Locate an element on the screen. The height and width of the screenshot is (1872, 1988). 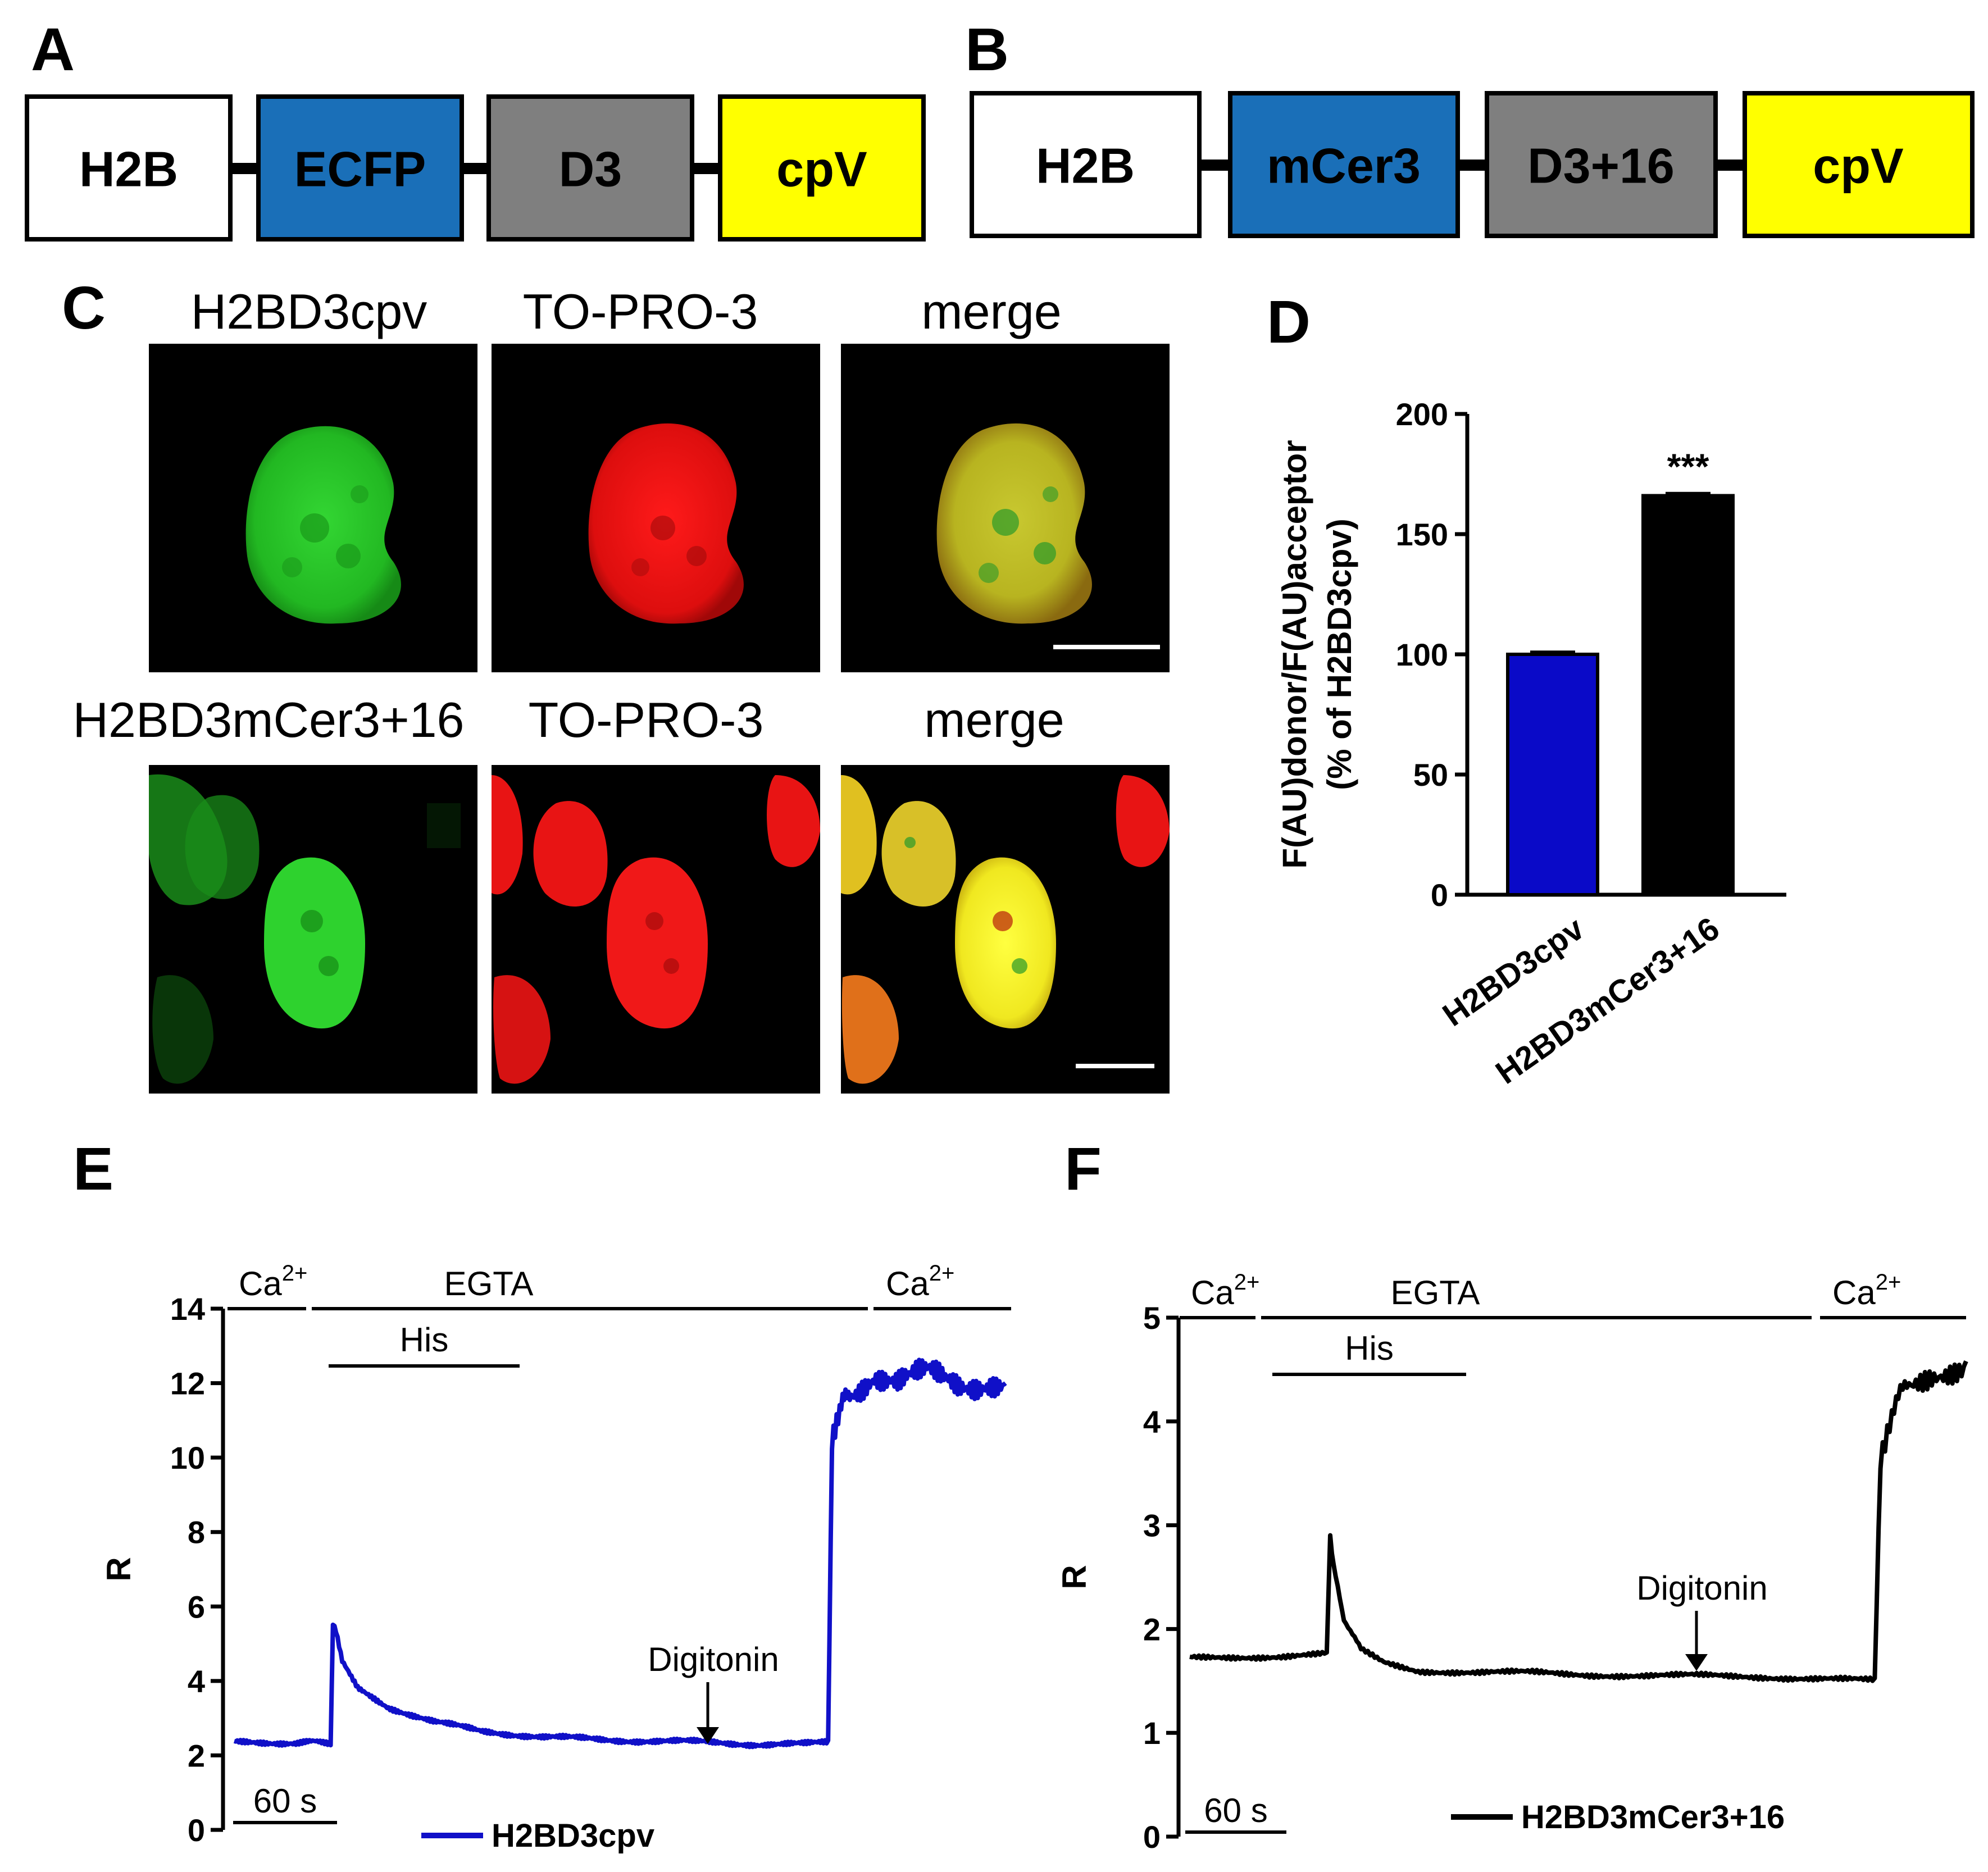
legend-label: H2BD3cpv is located at coordinates (573, 1836).